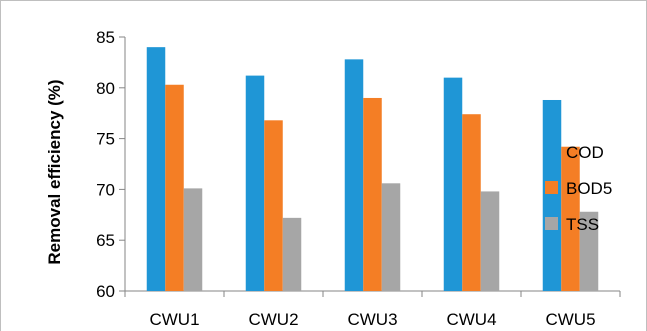 The height and width of the screenshot is (331, 647). I want to click on y-tick-label: 65, so click(105, 240).